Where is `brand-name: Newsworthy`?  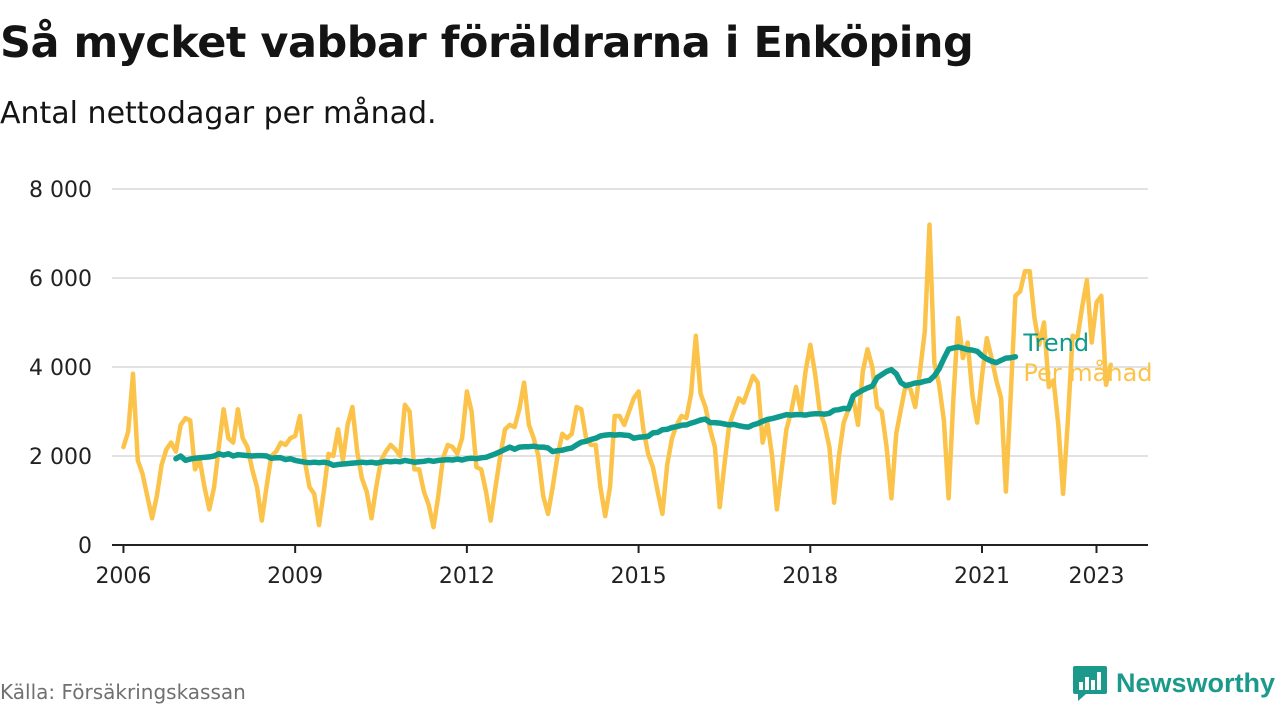 brand-name: Newsworthy is located at coordinates (1196, 682).